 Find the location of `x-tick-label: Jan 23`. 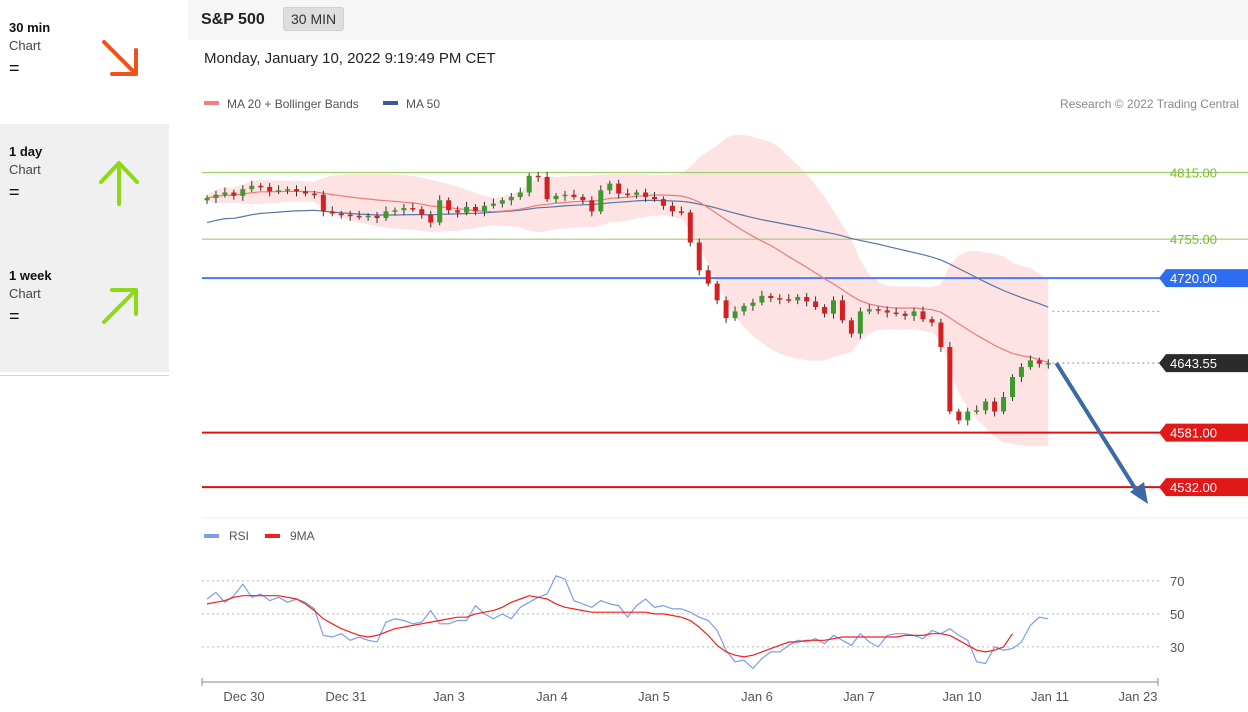

x-tick-label: Jan 23 is located at coordinates (1137, 696).